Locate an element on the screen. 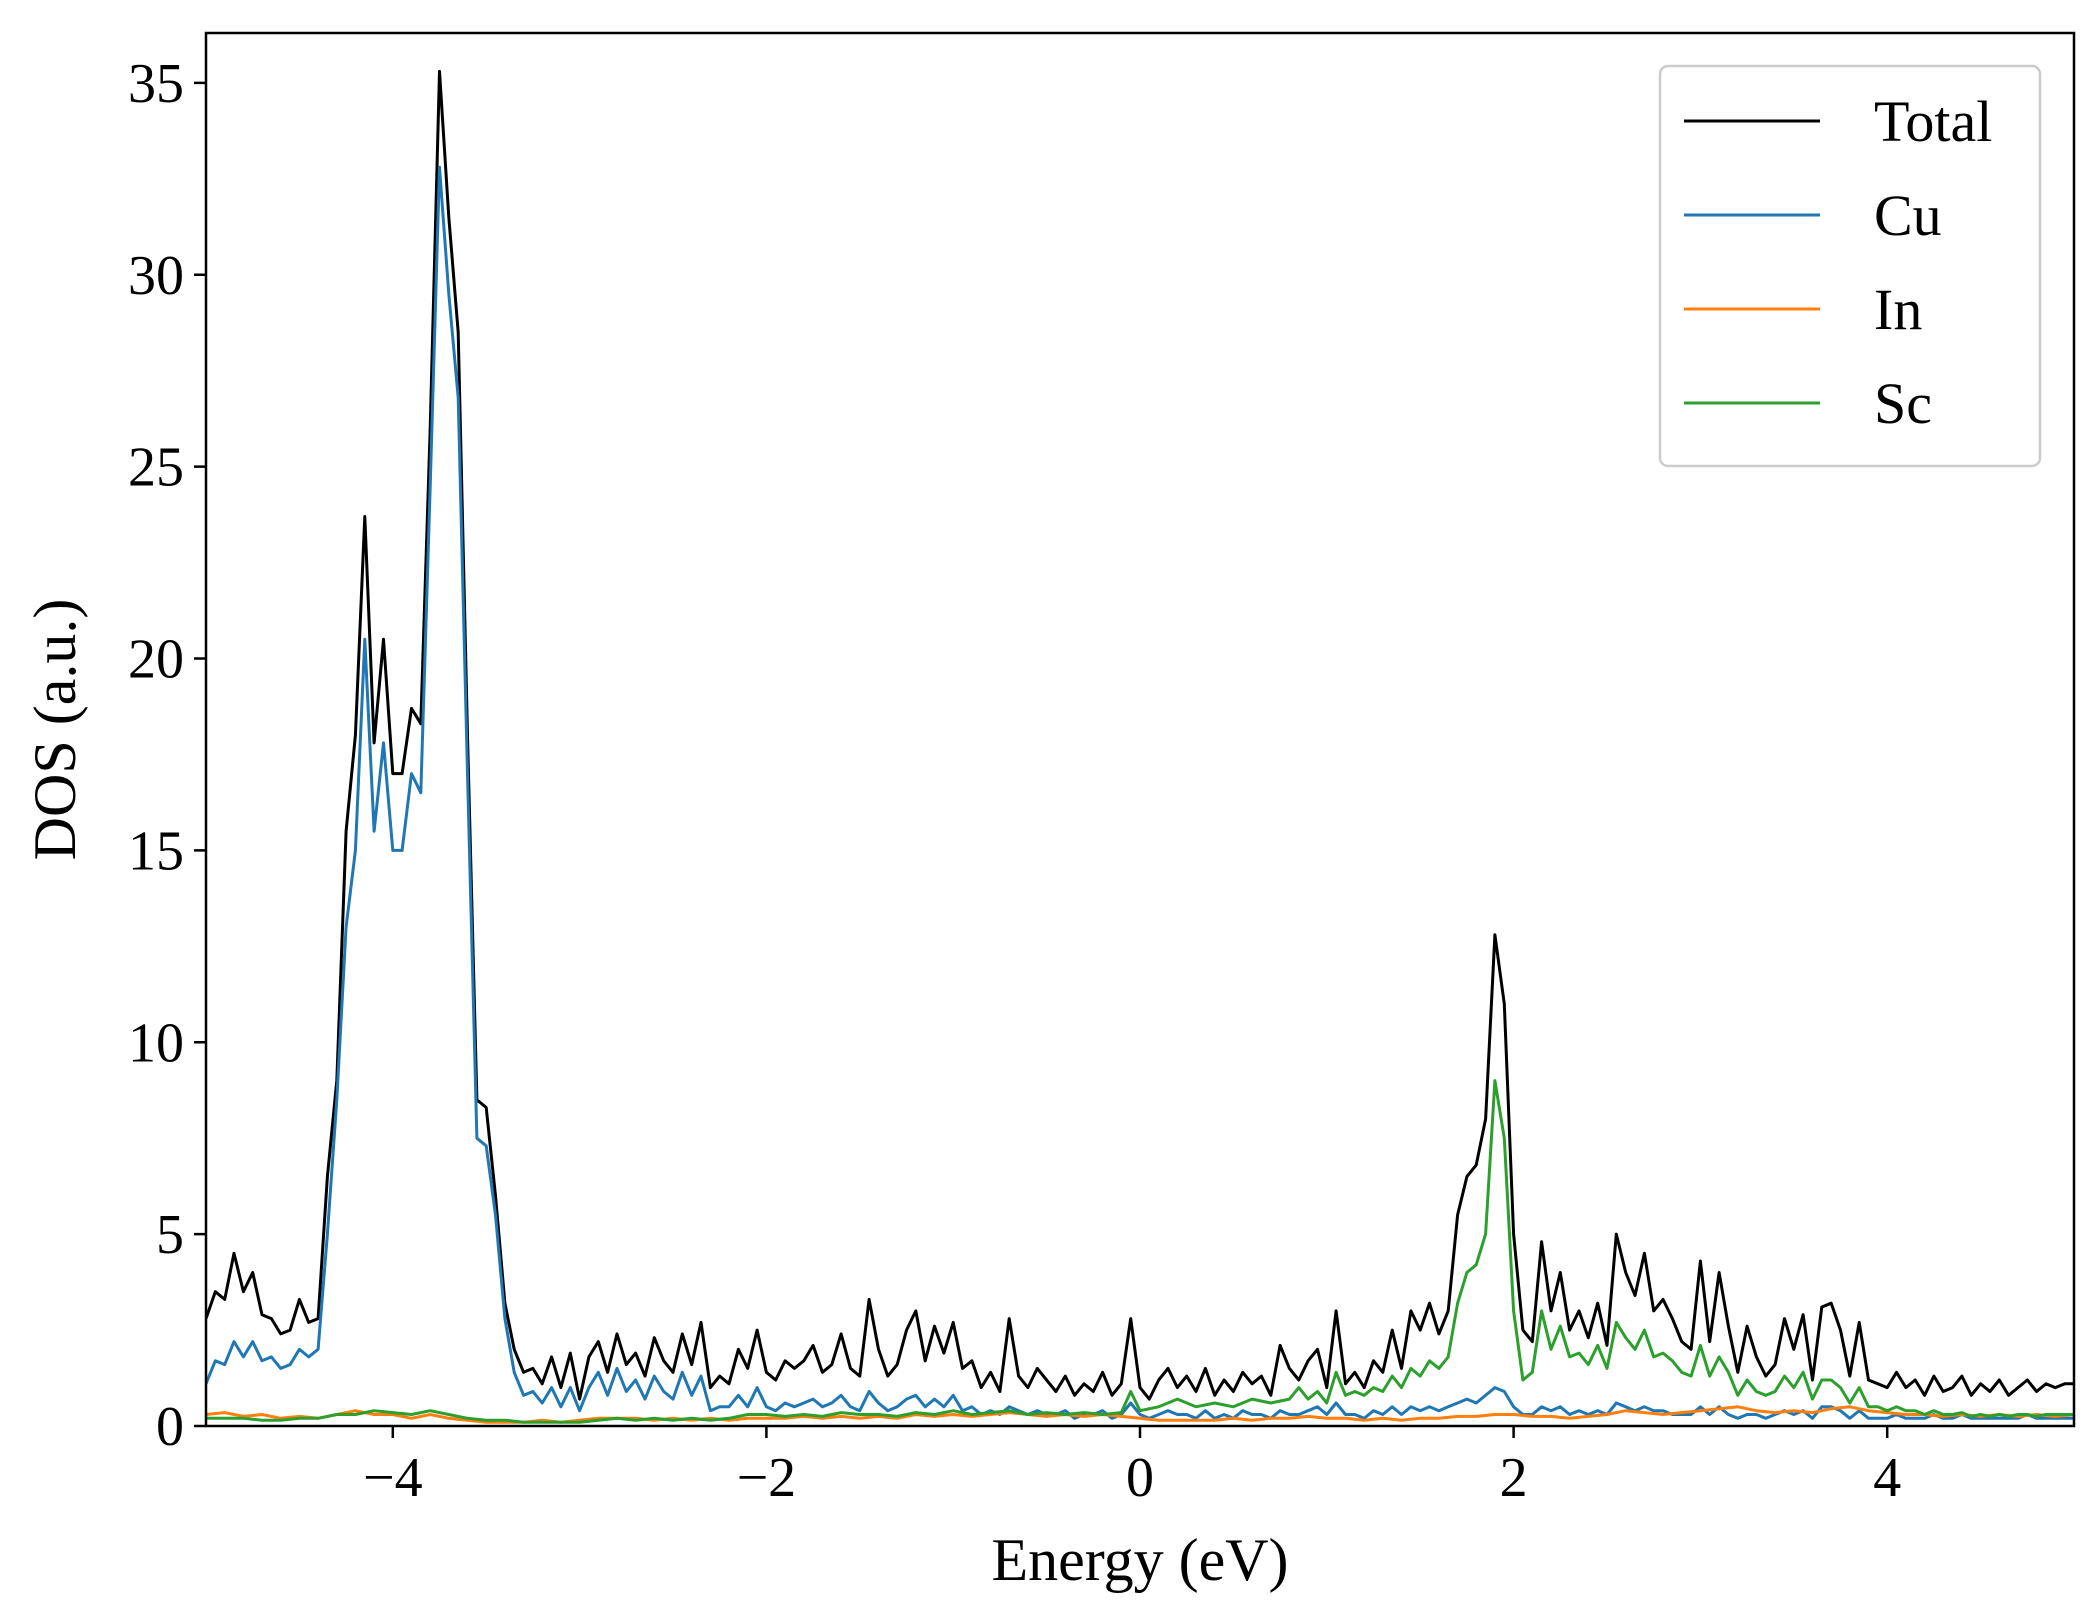 Image resolution: width=2097 pixels, height=1617 pixels. legend: Total Cu In Sc is located at coordinates (1850, 266).